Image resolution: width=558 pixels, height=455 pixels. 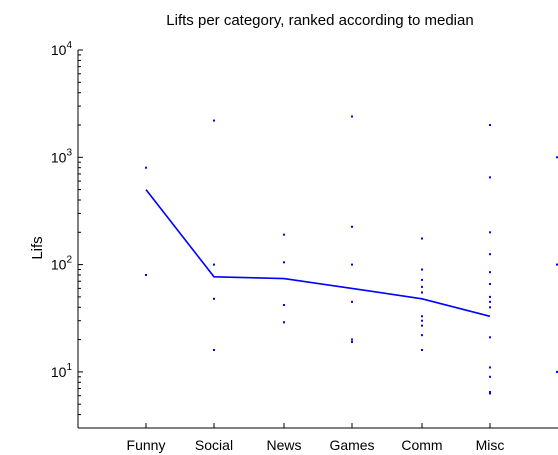 What do you see at coordinates (316, 438) in the screenshot?
I see `x-ticks: Funny Social News Games Comm Misc` at bounding box center [316, 438].